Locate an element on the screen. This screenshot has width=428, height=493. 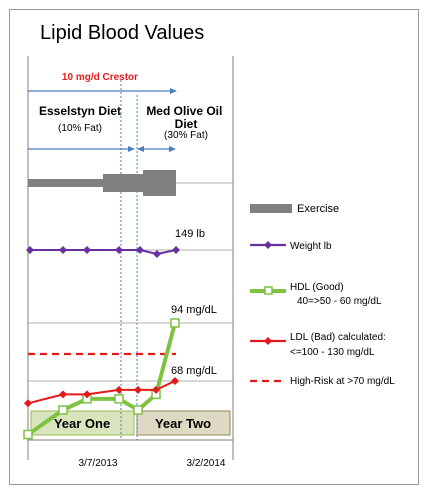
phase-2-name: Med Olive Oil Diet is located at coordinates (185, 117).